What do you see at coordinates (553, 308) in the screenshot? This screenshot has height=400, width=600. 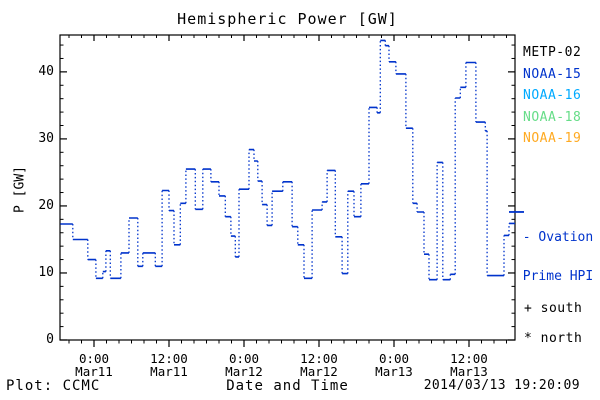 I see `south-marker-label: + south` at bounding box center [553, 308].